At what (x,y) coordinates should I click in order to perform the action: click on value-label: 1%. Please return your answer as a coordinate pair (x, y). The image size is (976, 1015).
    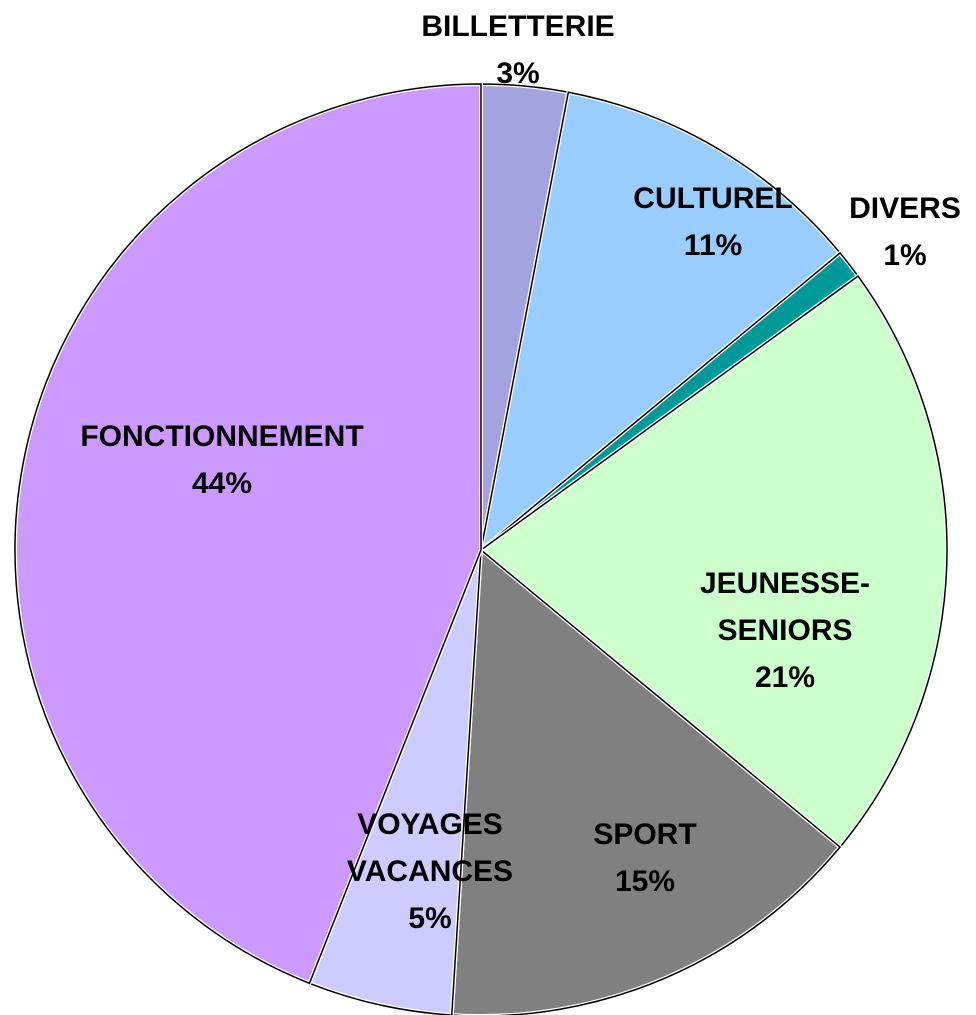
    Looking at the image, I should click on (904, 255).